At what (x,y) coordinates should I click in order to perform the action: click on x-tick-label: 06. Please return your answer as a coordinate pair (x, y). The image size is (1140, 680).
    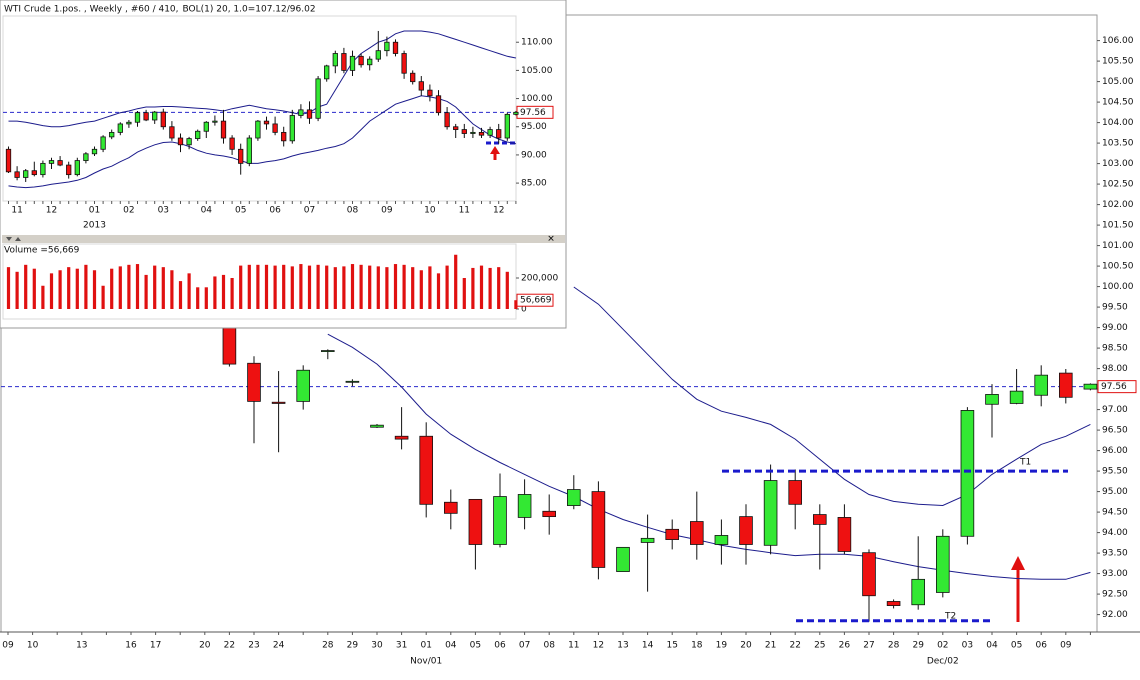
    Looking at the image, I should click on (500, 646).